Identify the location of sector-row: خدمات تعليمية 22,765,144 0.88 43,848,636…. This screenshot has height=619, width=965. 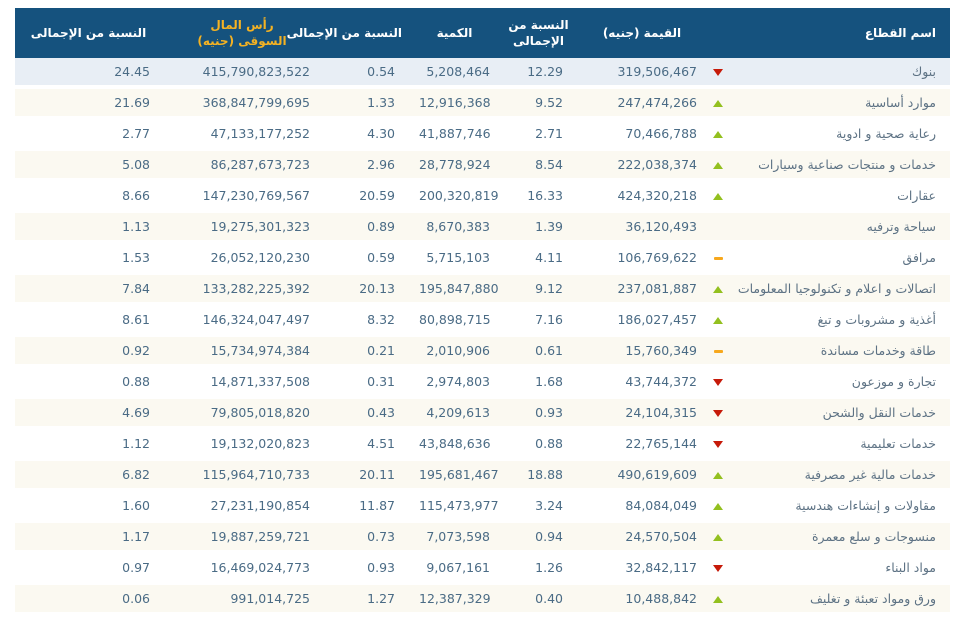
(482, 445).